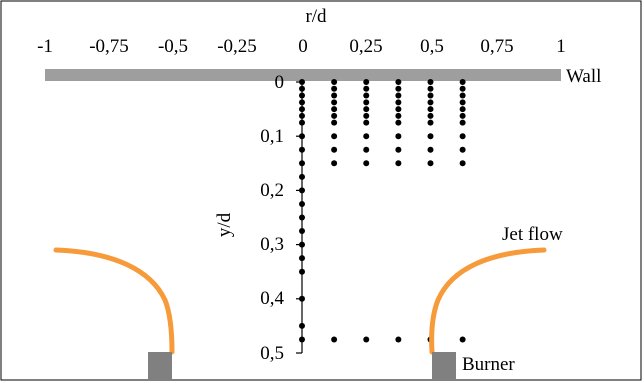 The image size is (644, 383). Describe the element at coordinates (444, 365) in the screenshot. I see `burner-right` at that location.